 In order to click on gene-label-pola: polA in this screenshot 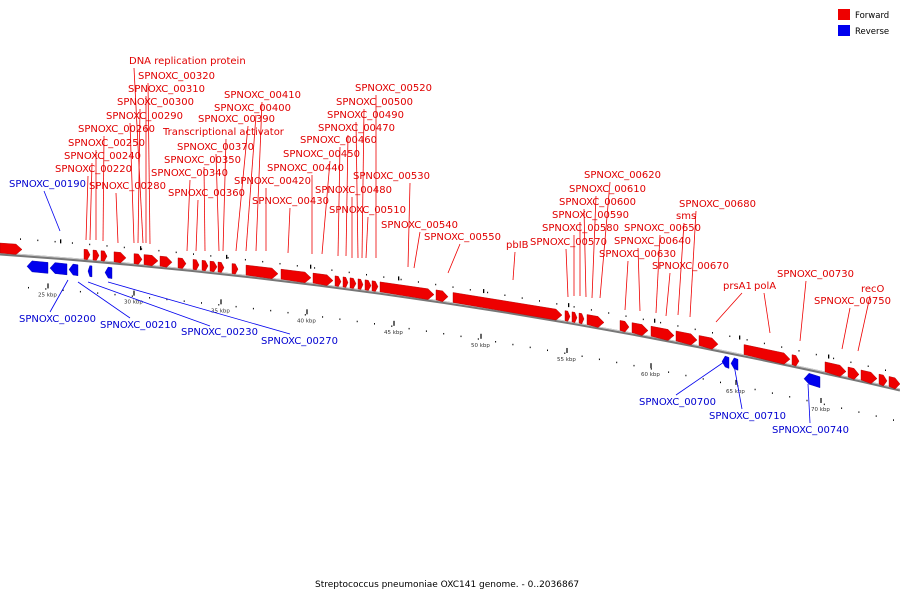, I will do `click(765, 286)`.